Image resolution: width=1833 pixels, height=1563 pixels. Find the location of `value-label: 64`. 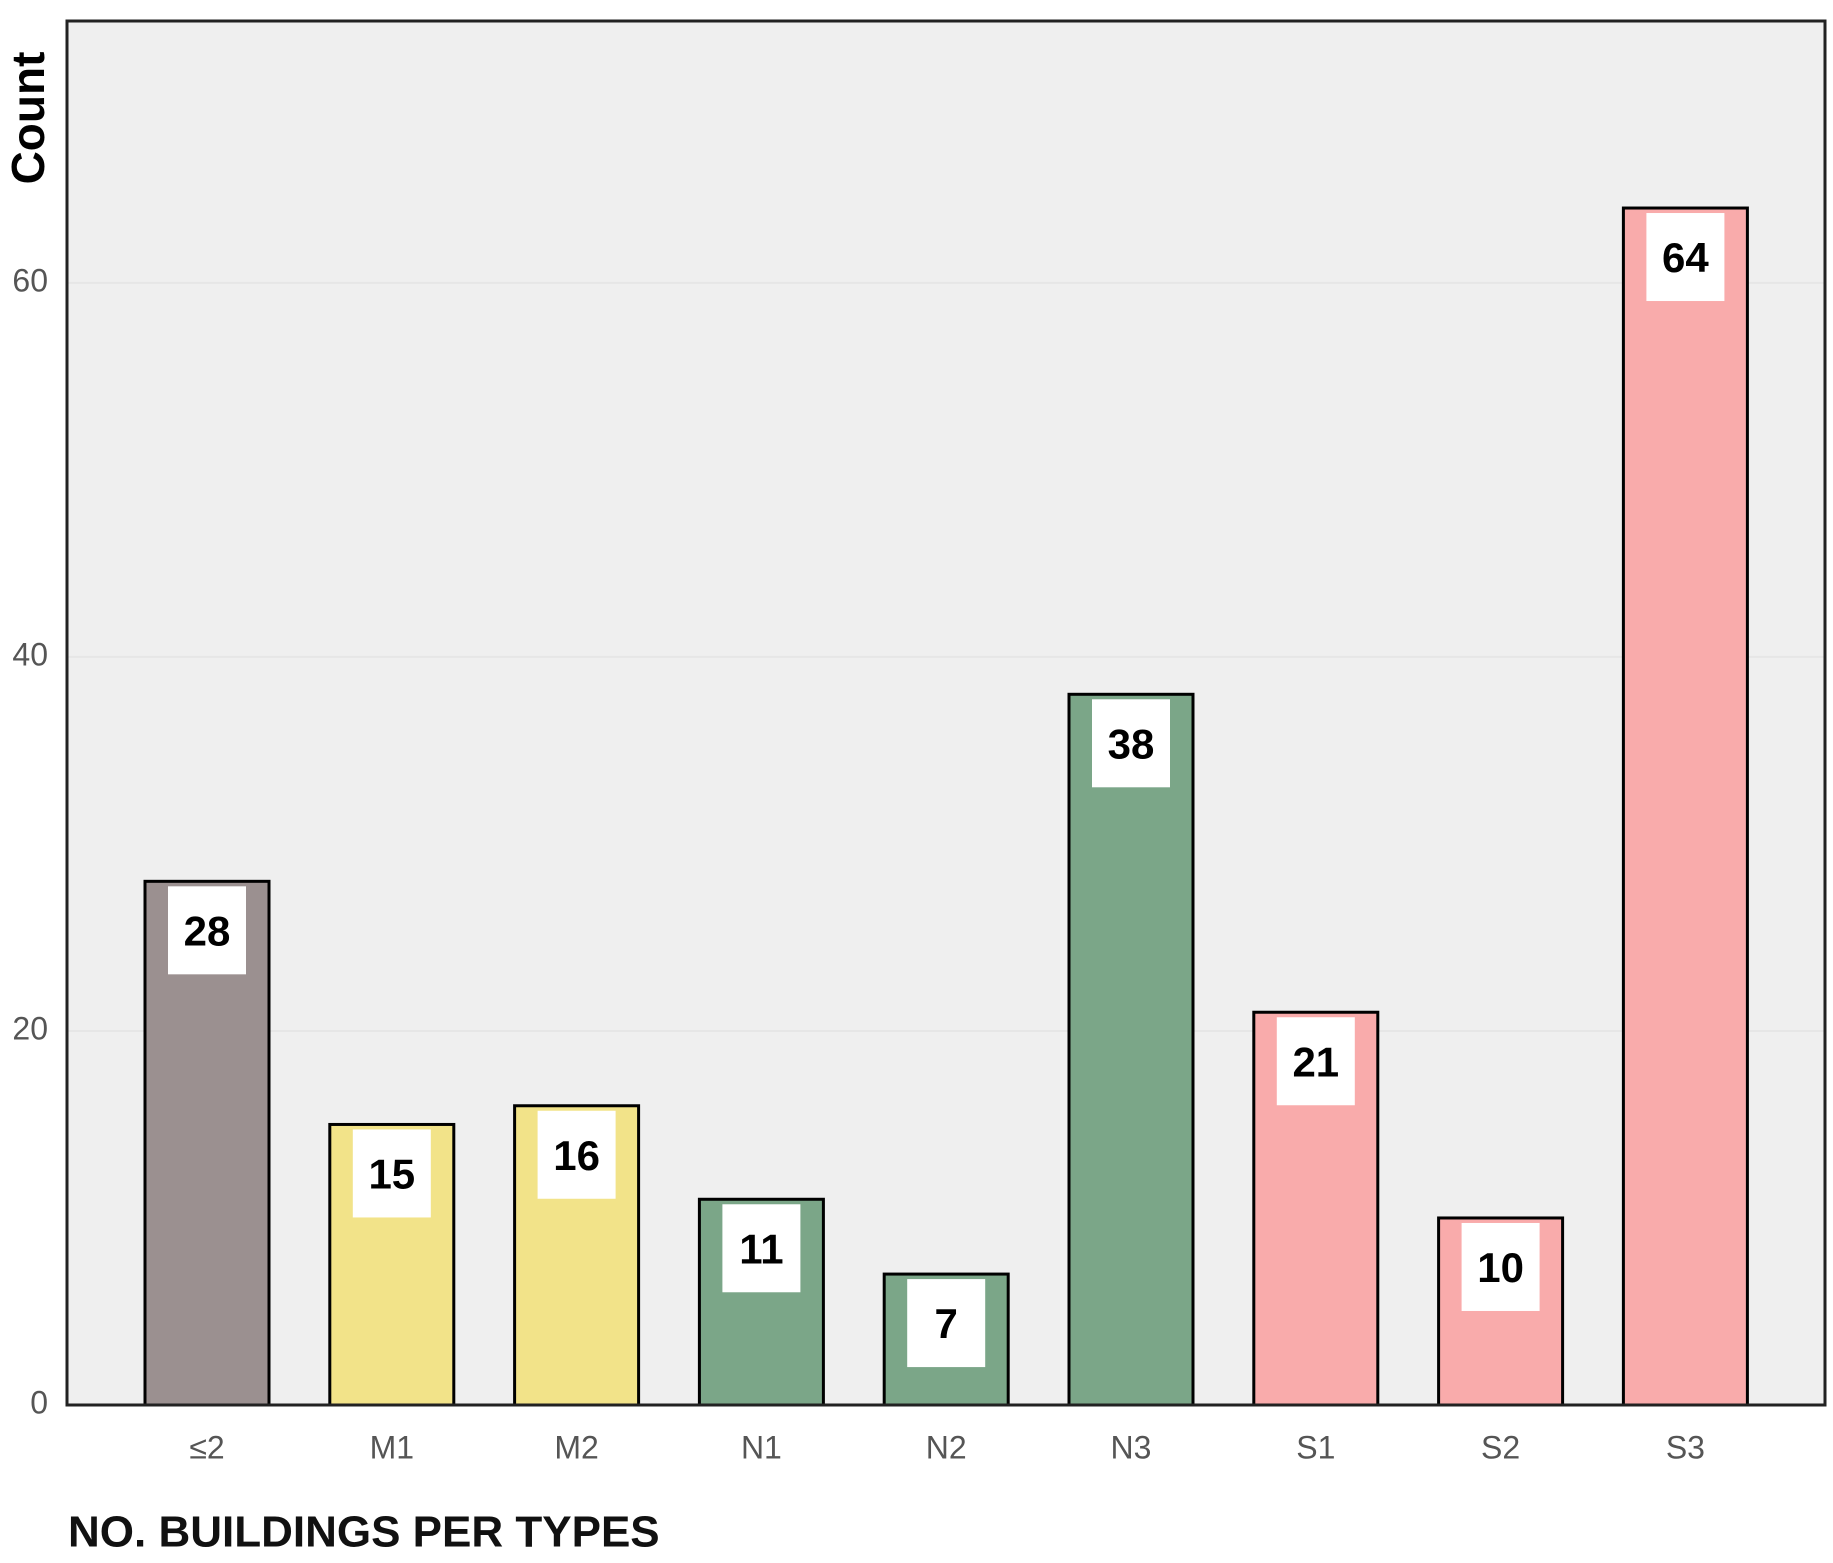

value-label: 64 is located at coordinates (1685, 257).